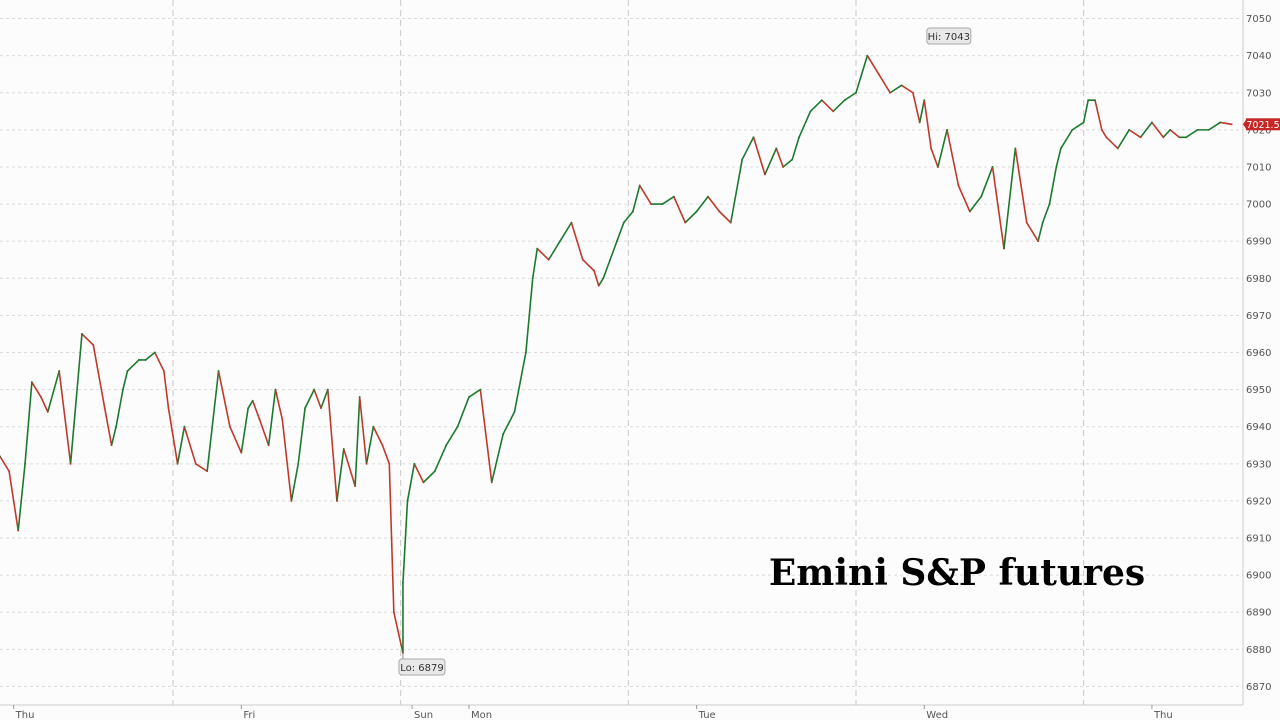 The height and width of the screenshot is (724, 1280). Describe the element at coordinates (1258, 167) in the screenshot. I see `y-tick-label: 7010` at that location.